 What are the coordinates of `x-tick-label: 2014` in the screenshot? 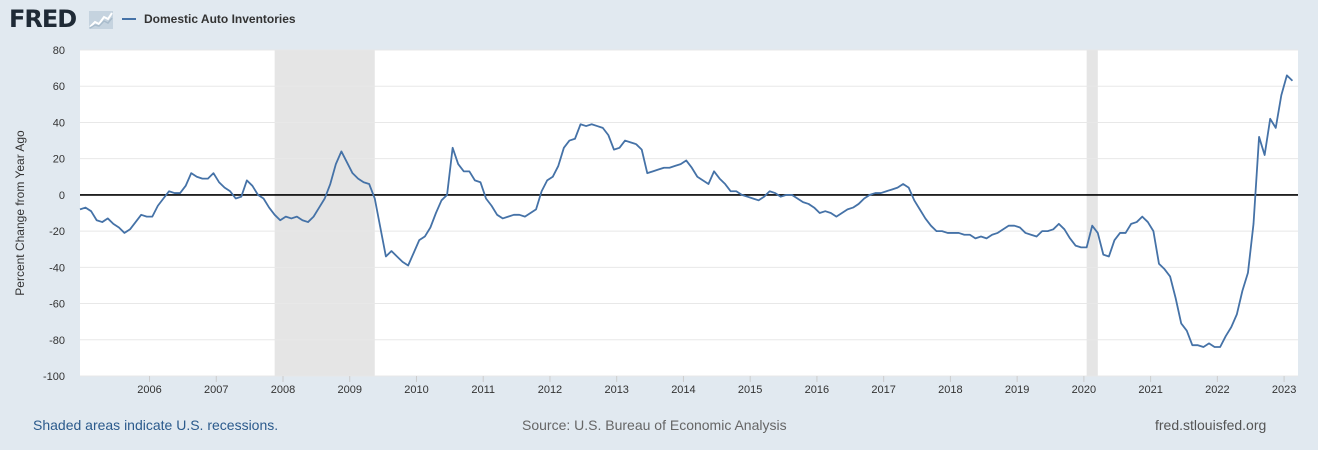 It's located at (683, 390).